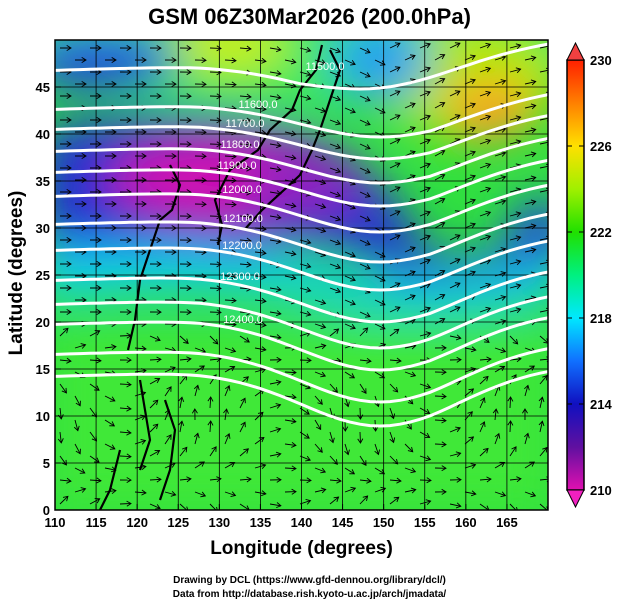 Image resolution: width=619 pixels, height=605 pixels. What do you see at coordinates (601, 60) in the screenshot?
I see `colorbar-tick-label: 230` at bounding box center [601, 60].